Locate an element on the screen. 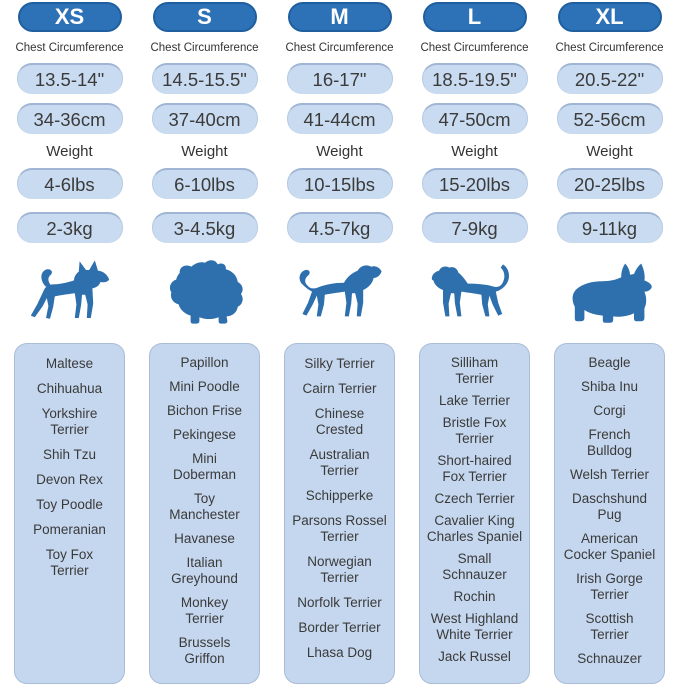  size-pill: XL is located at coordinates (609, 17).